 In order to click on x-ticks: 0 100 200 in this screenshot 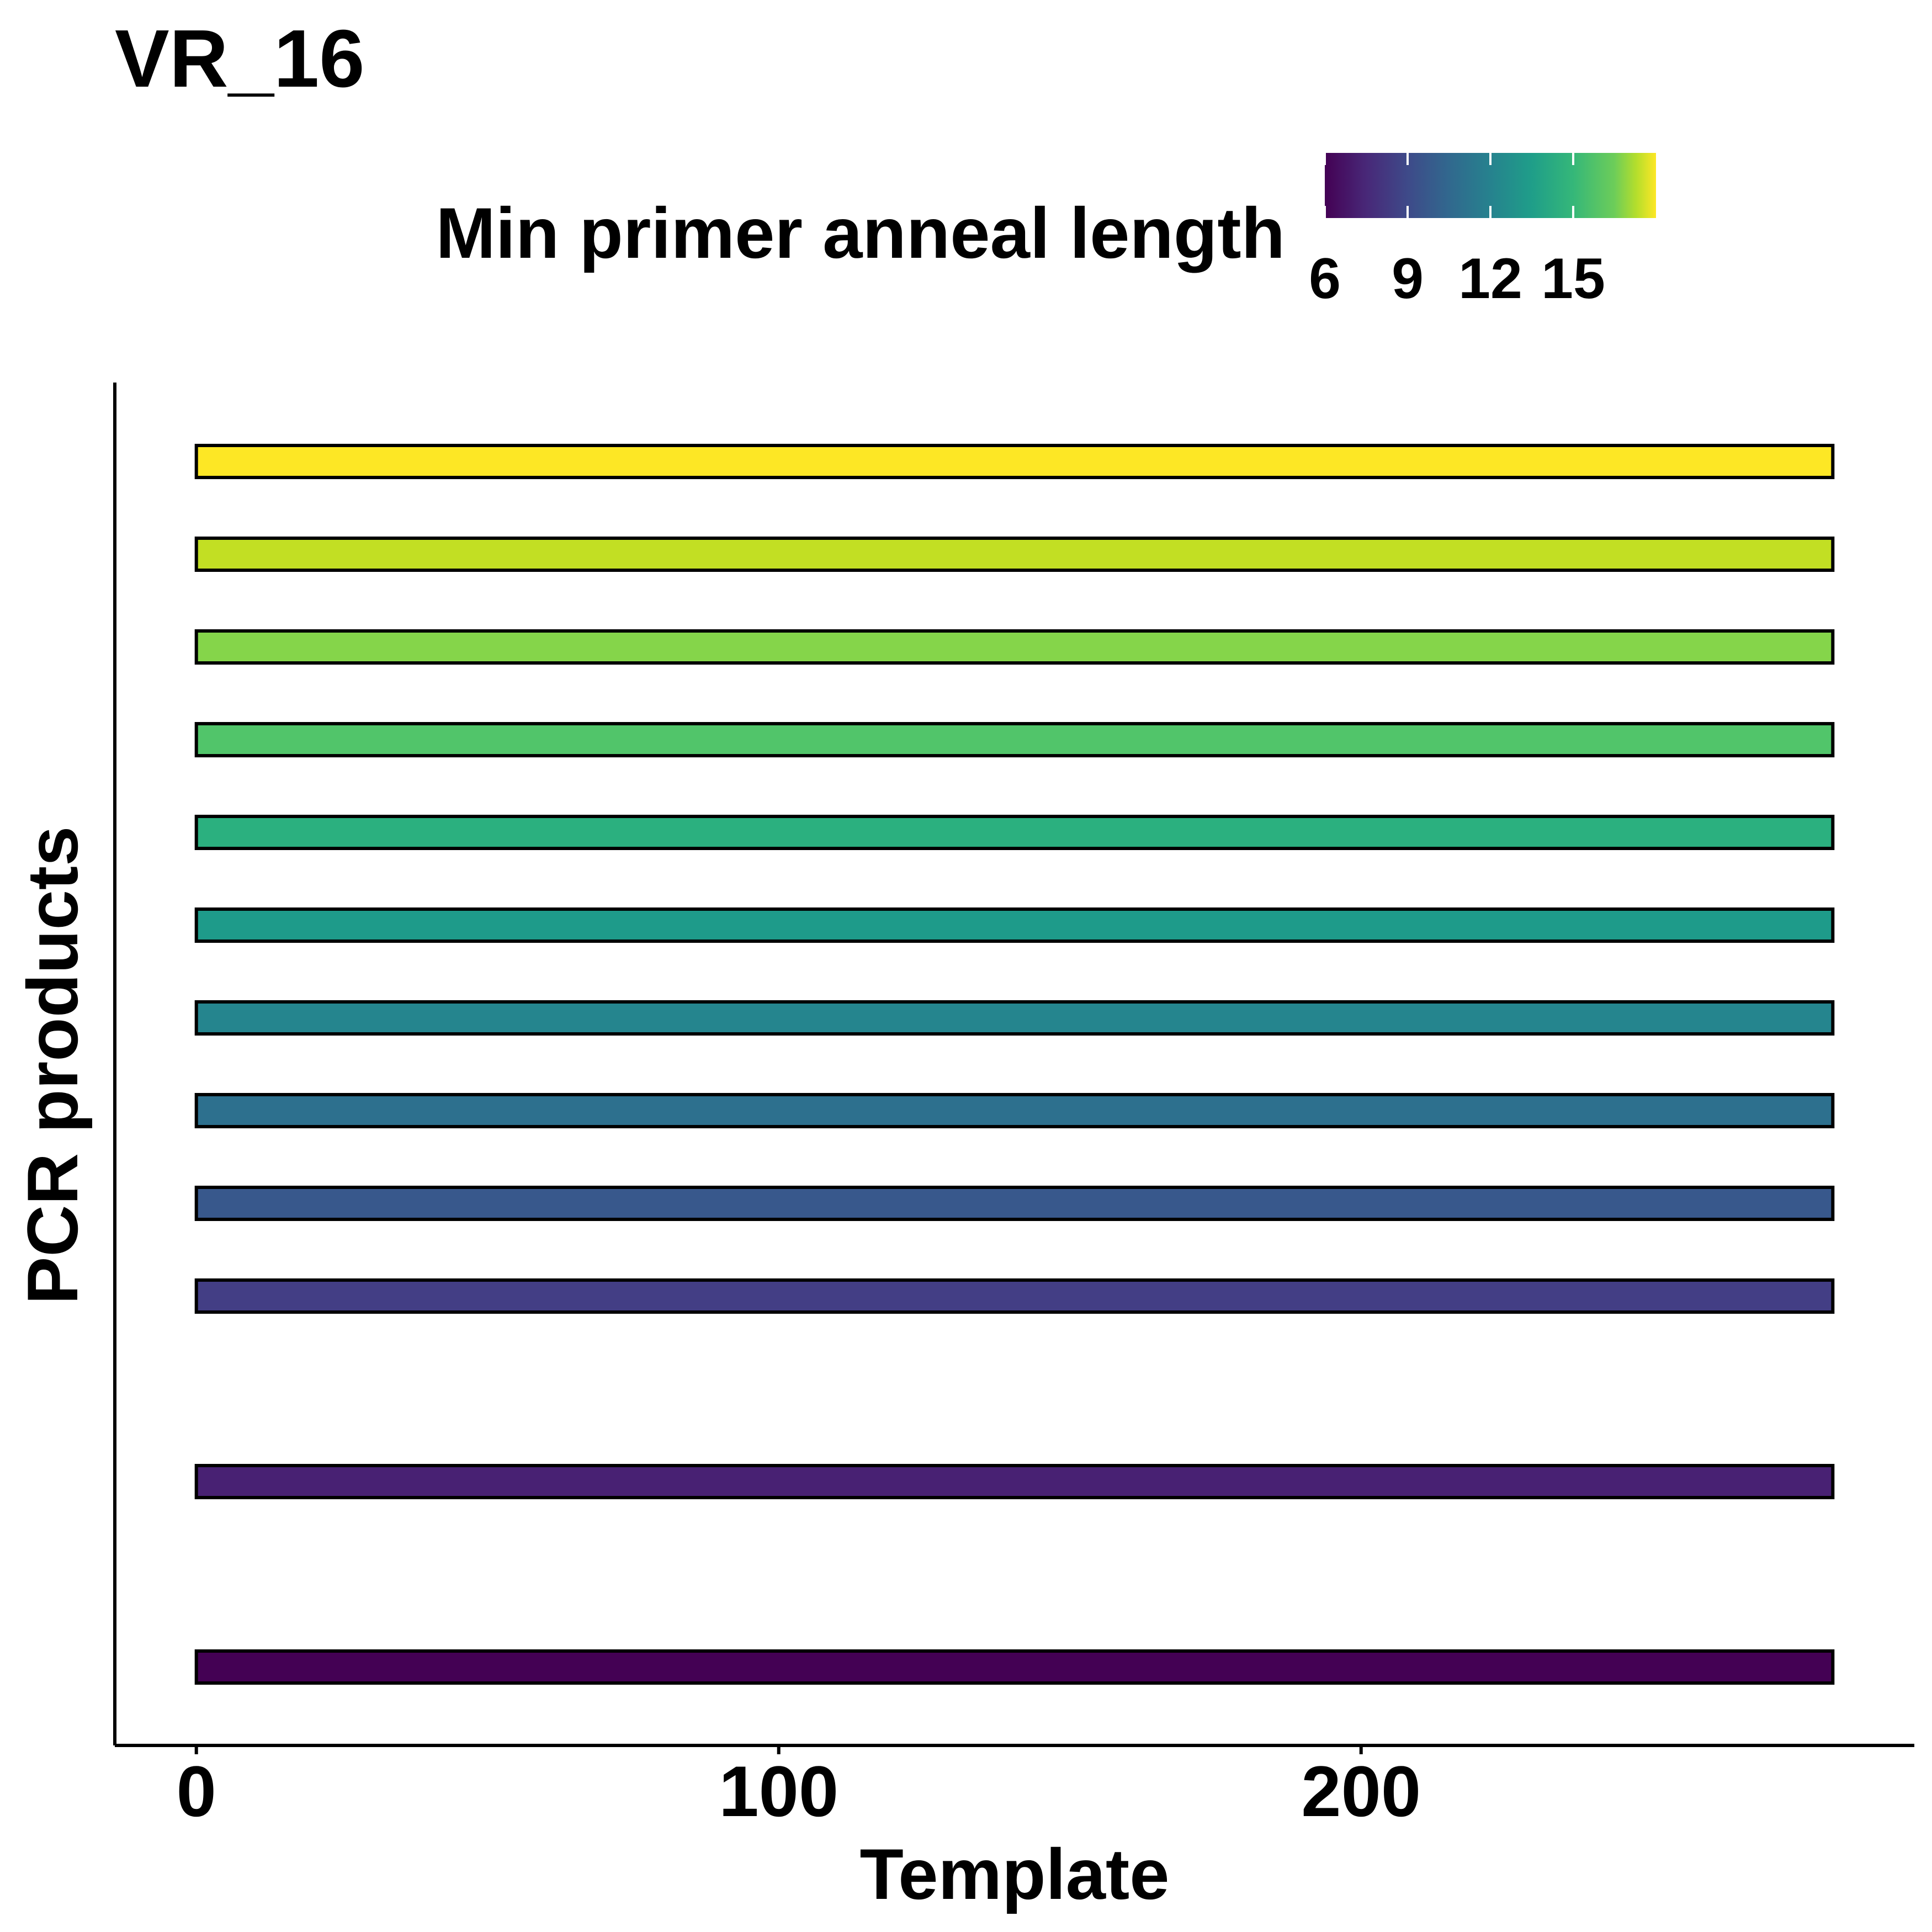, I will do `click(799, 1789)`.